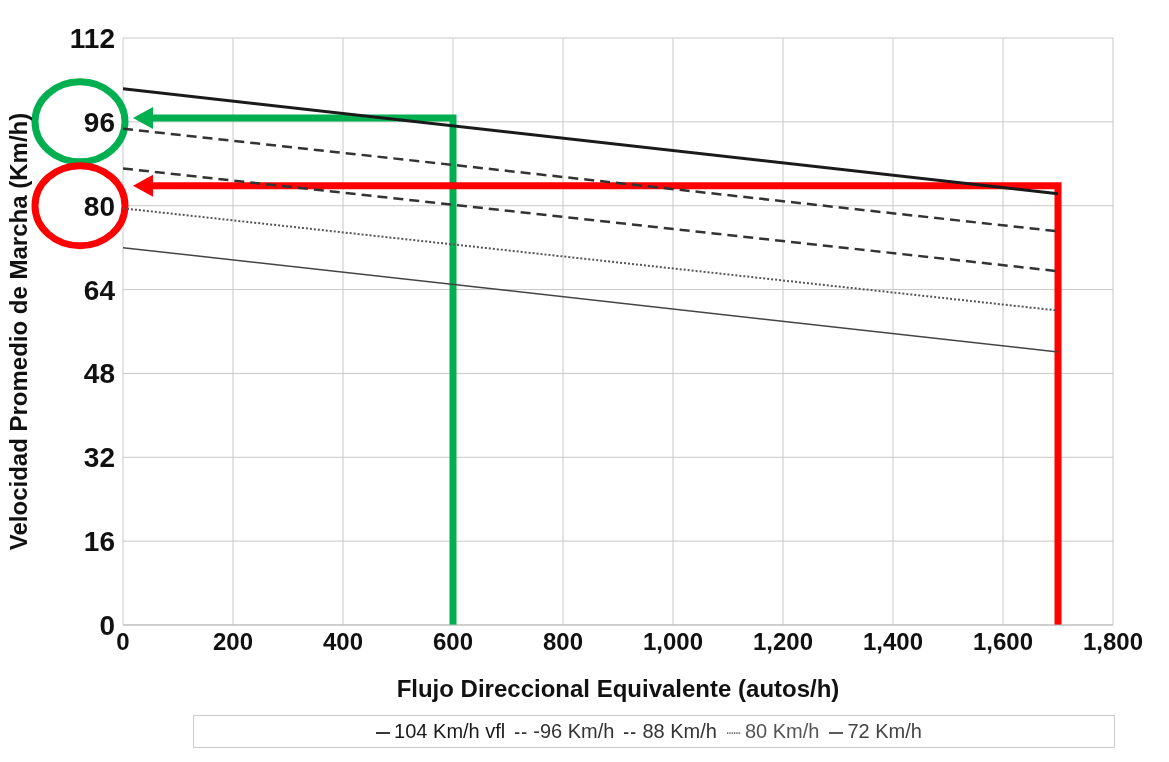  I want to click on legend-label: 88 Km/h, so click(679, 731).